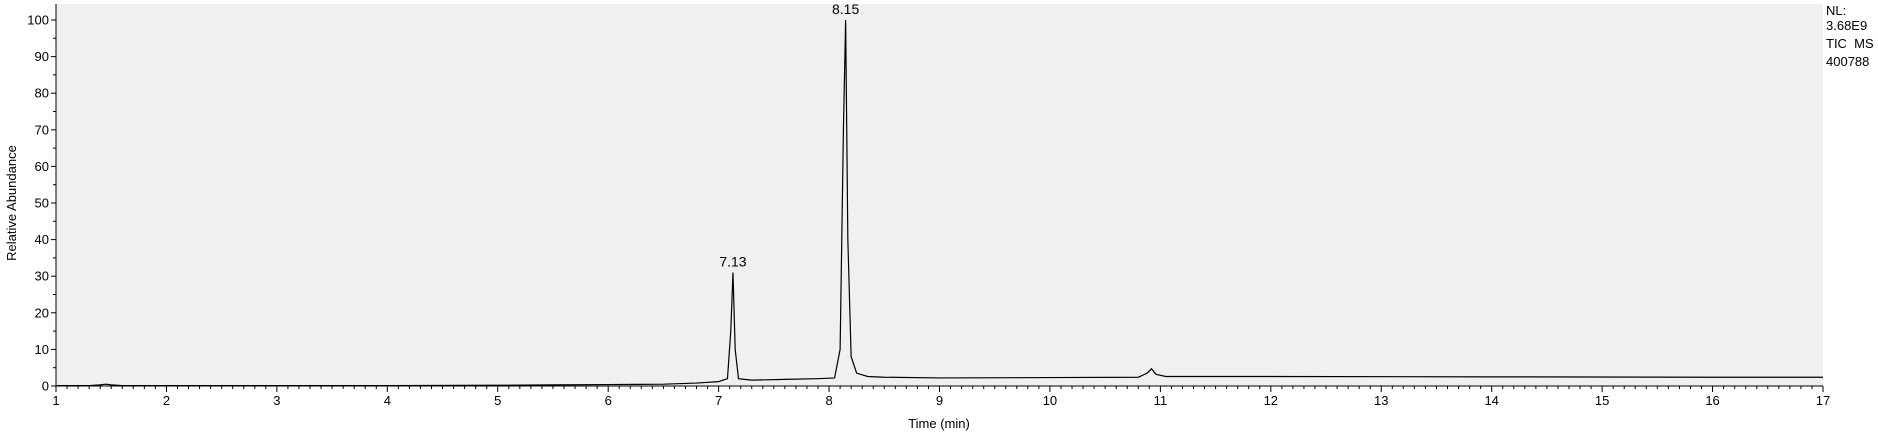 This screenshot has height=433, width=1878. Describe the element at coordinates (718, 400) in the screenshot. I see `x-tick-label: 7` at that location.